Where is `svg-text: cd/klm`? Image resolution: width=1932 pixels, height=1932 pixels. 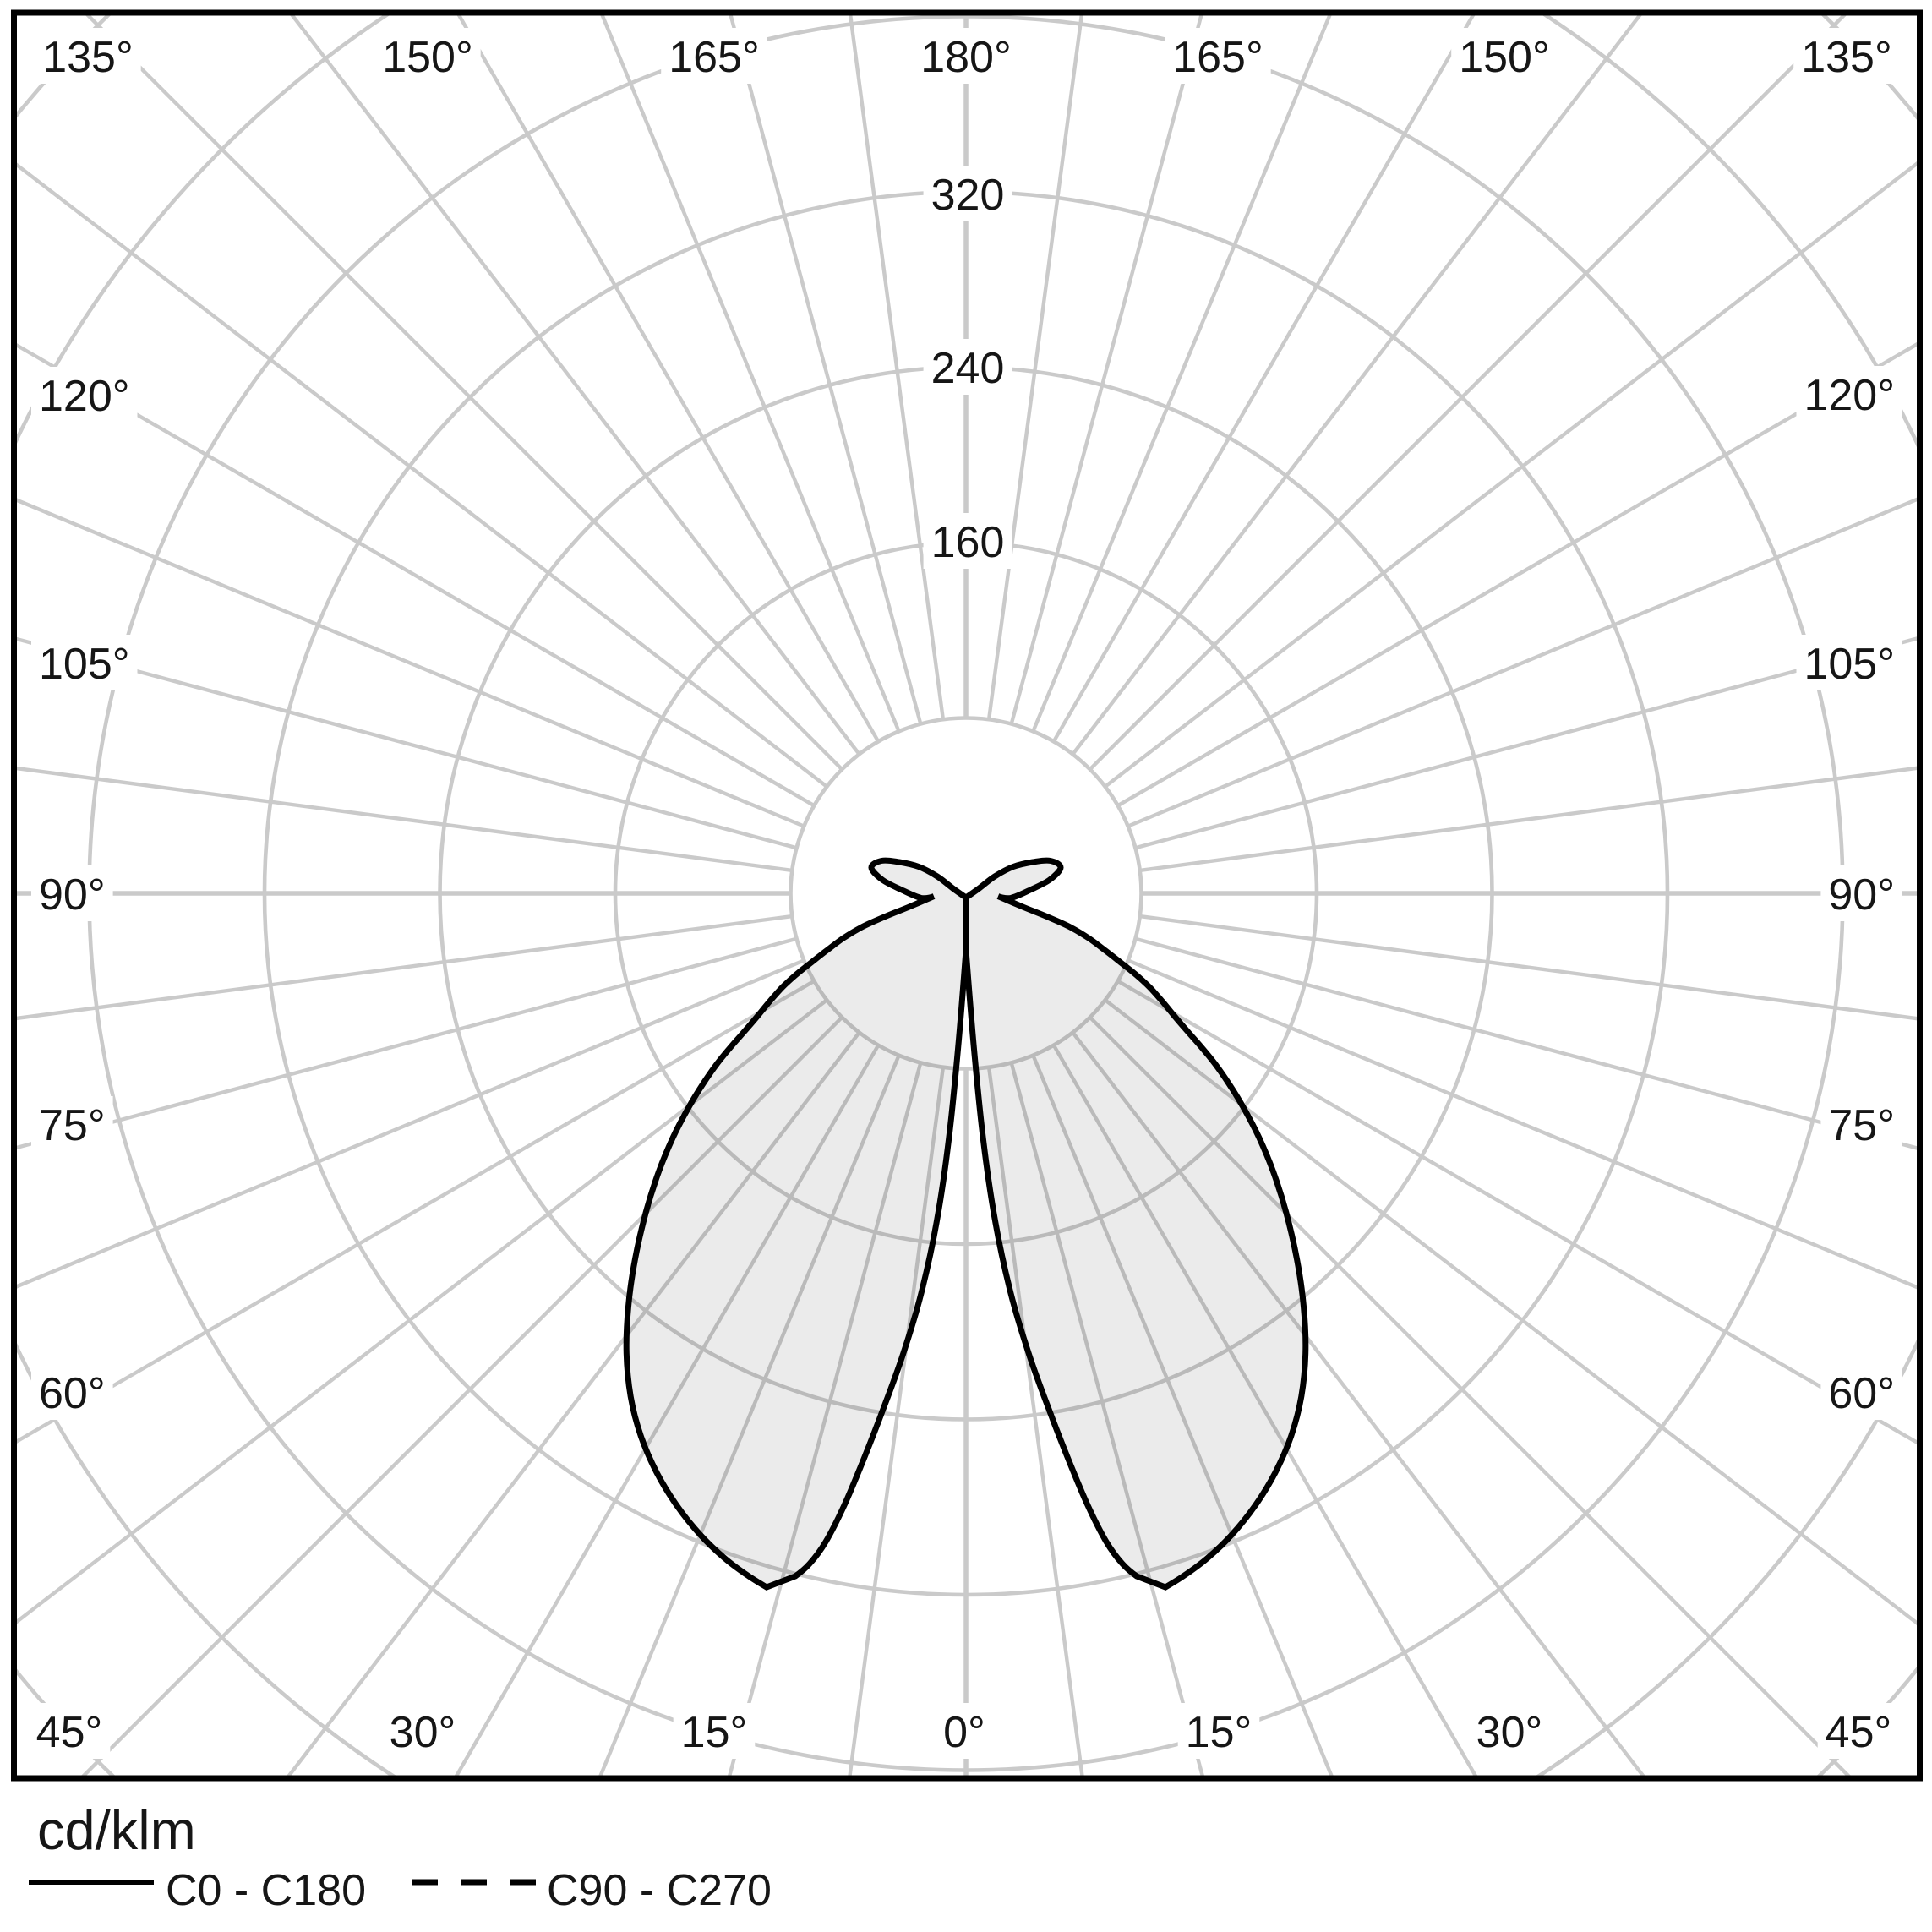
svg-text: cd/klm is located at coordinates (116, 1830).